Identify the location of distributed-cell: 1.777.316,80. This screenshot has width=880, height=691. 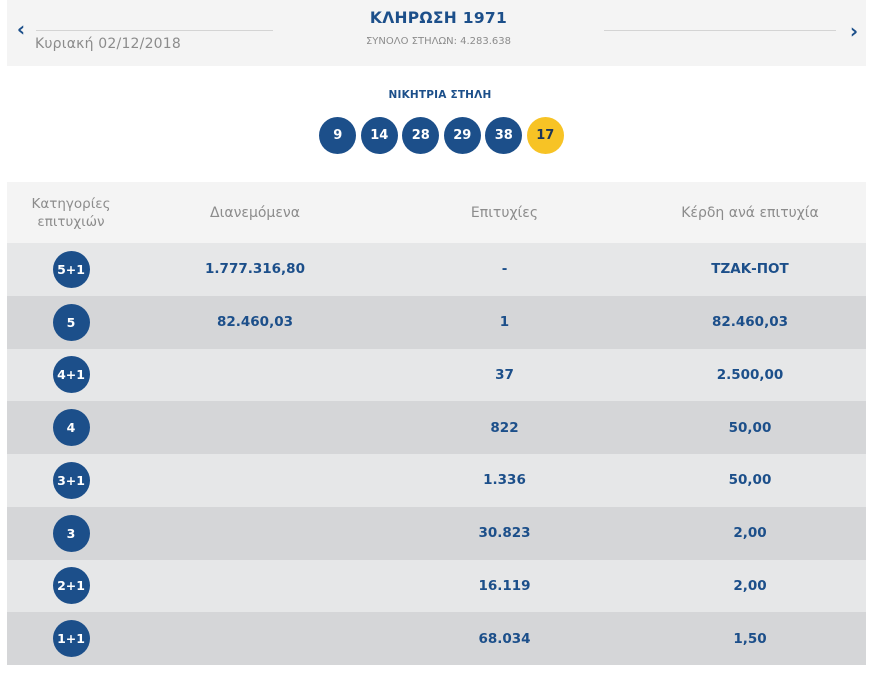
(255, 269).